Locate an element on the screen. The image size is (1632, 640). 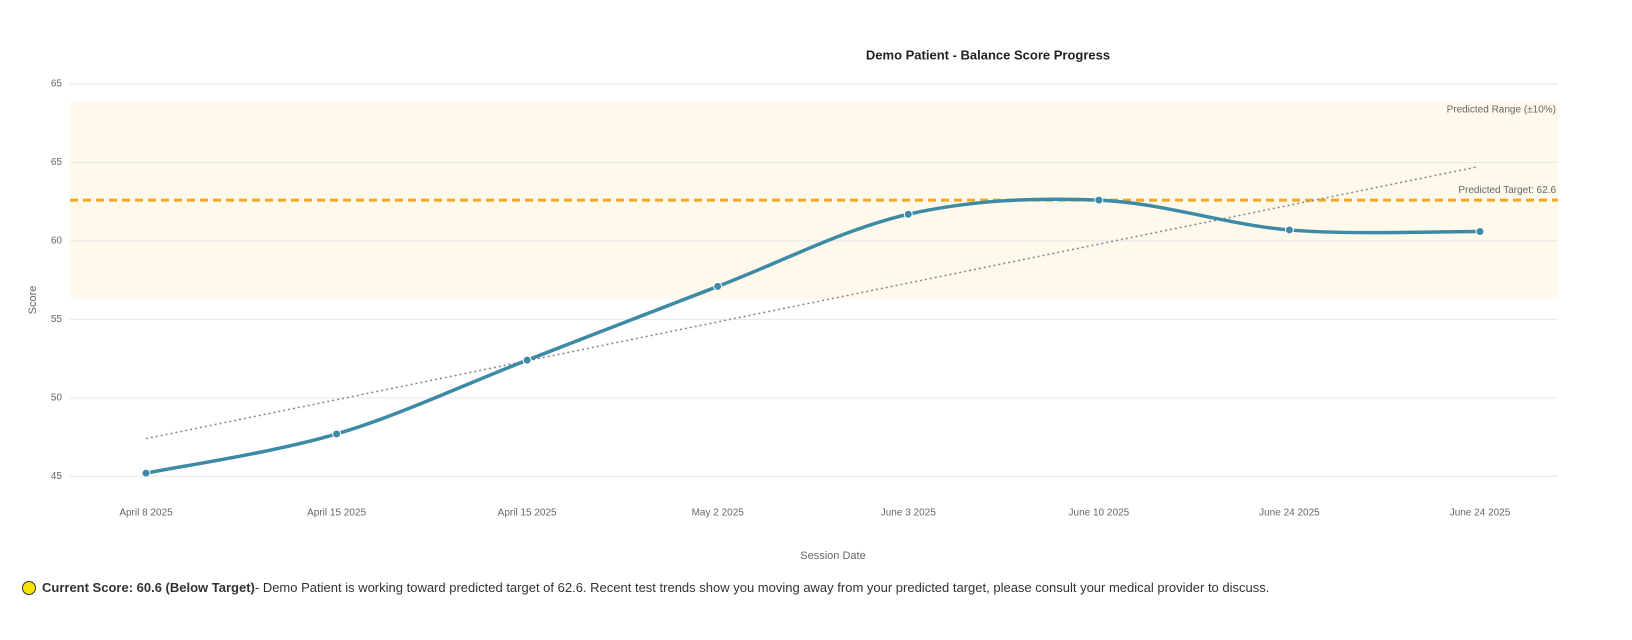
range-label: Predicted Range (±10%) is located at coordinates (1501, 110).